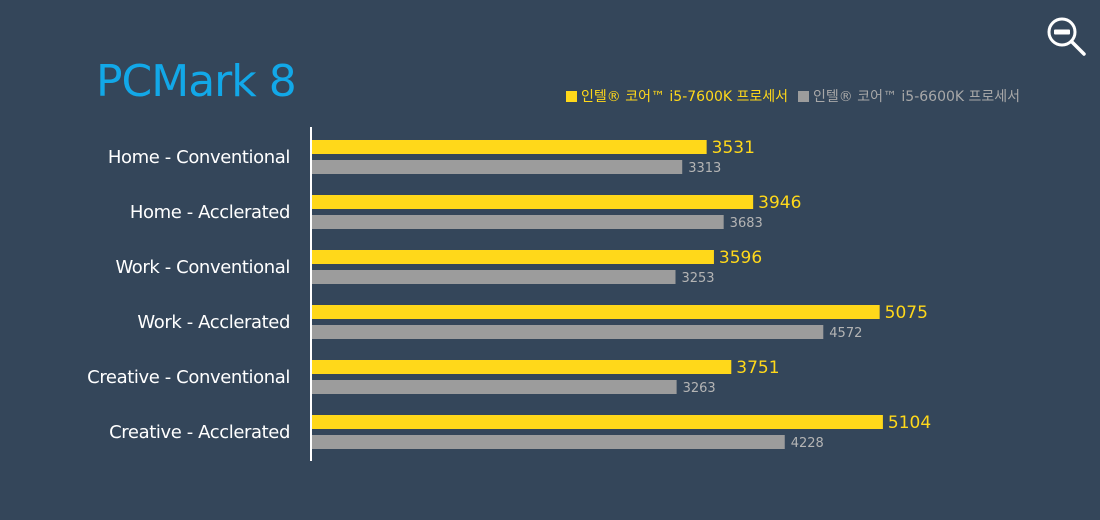 The image size is (1100, 520). What do you see at coordinates (906, 313) in the screenshot?
I see `data-label-series-a: 5075` at bounding box center [906, 313].